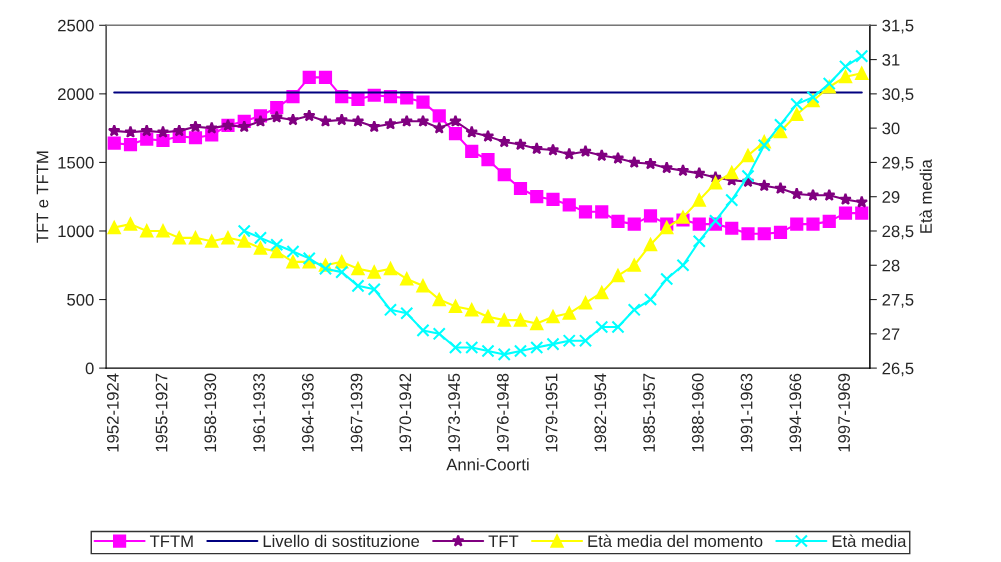 This screenshot has width=1001, height=562. I want to click on legend-label: Livello di sostituzione, so click(341, 541).